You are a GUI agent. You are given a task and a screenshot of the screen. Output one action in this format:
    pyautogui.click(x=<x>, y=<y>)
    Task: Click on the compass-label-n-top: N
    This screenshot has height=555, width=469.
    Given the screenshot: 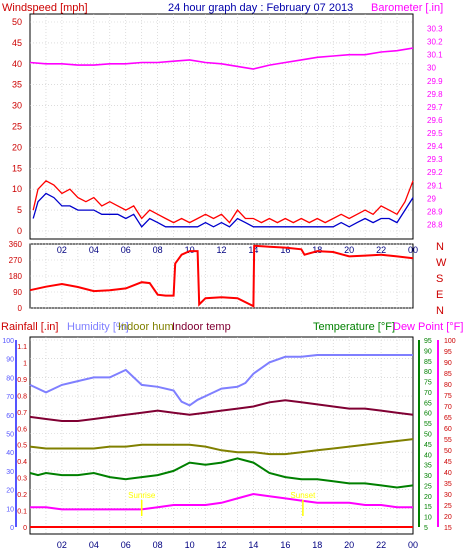 What is the action you would take?
    pyautogui.click(x=440, y=247)
    